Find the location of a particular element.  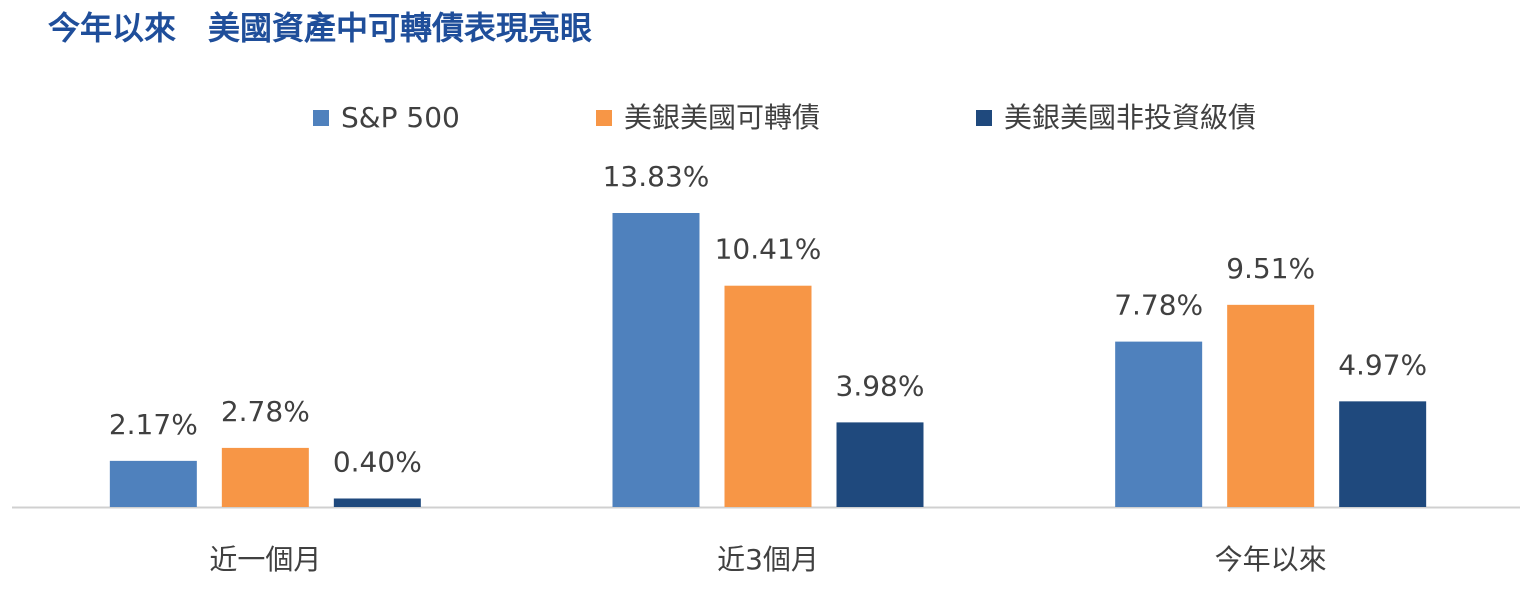

x-tick-label: 近一個月 is located at coordinates (265, 559).